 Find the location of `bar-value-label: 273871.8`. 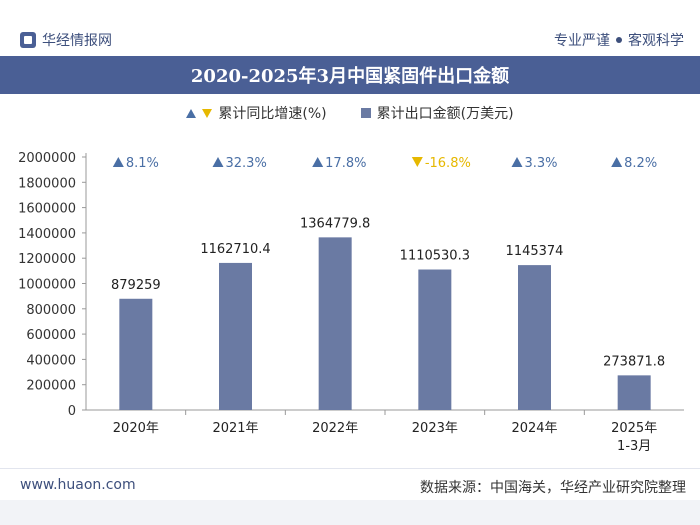

bar-value-label: 273871.8 is located at coordinates (634, 361).